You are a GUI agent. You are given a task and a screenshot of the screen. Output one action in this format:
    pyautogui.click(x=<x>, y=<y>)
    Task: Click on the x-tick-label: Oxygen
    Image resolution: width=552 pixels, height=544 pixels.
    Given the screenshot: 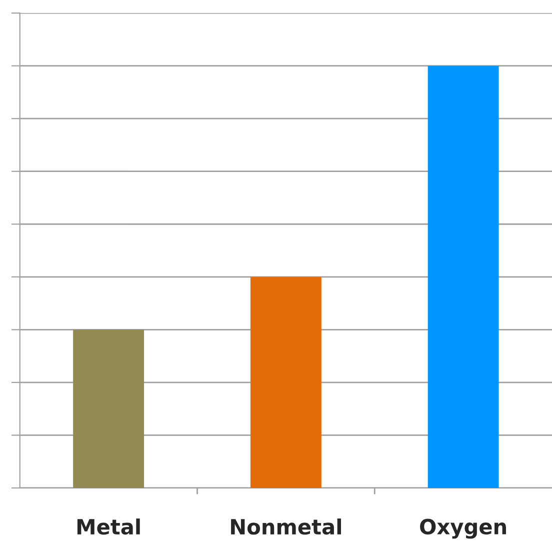 What is the action you would take?
    pyautogui.click(x=463, y=528)
    